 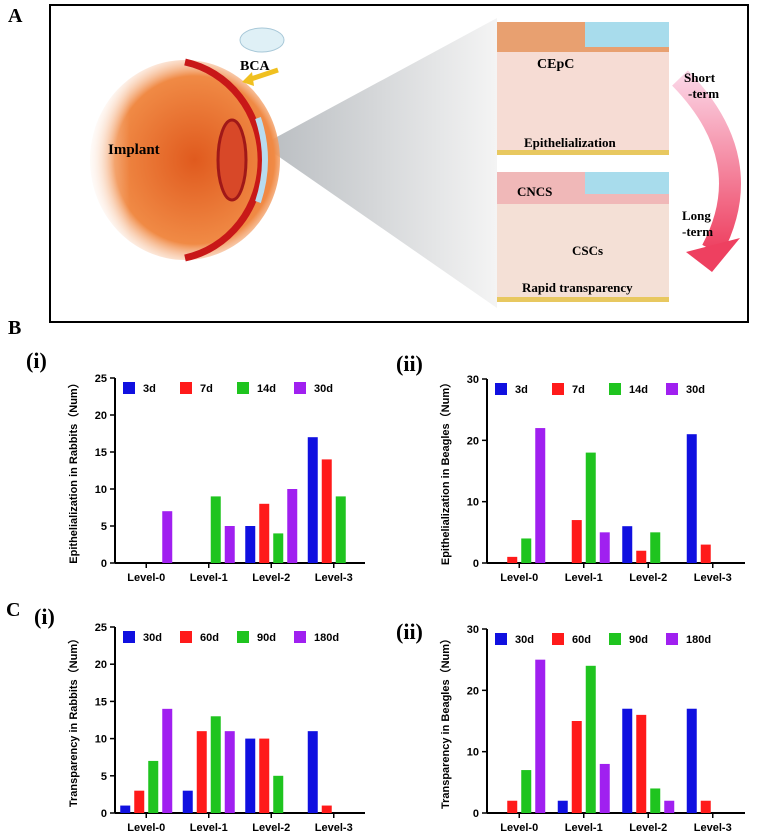 I want to click on y-axis-label: Transparency in Beagles（Num）, so click(x=445, y=721).